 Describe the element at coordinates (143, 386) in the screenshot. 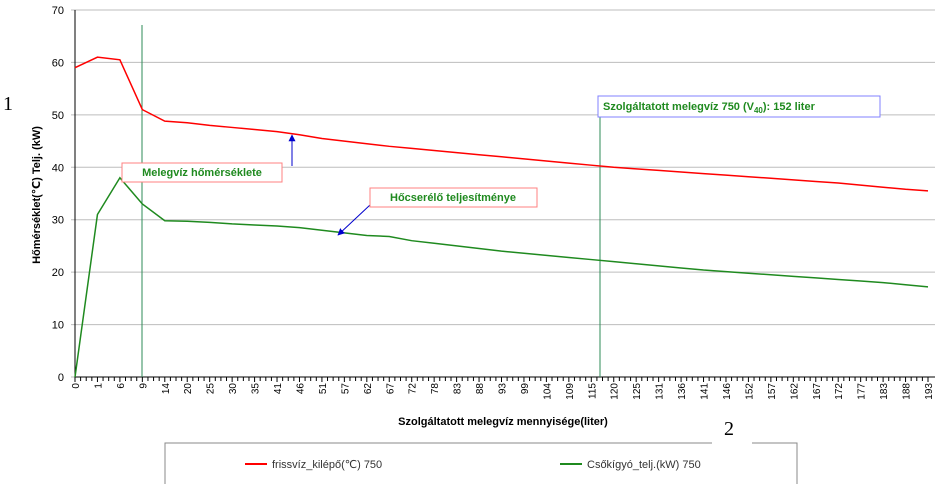

I see `x-tick-label: 9` at that location.